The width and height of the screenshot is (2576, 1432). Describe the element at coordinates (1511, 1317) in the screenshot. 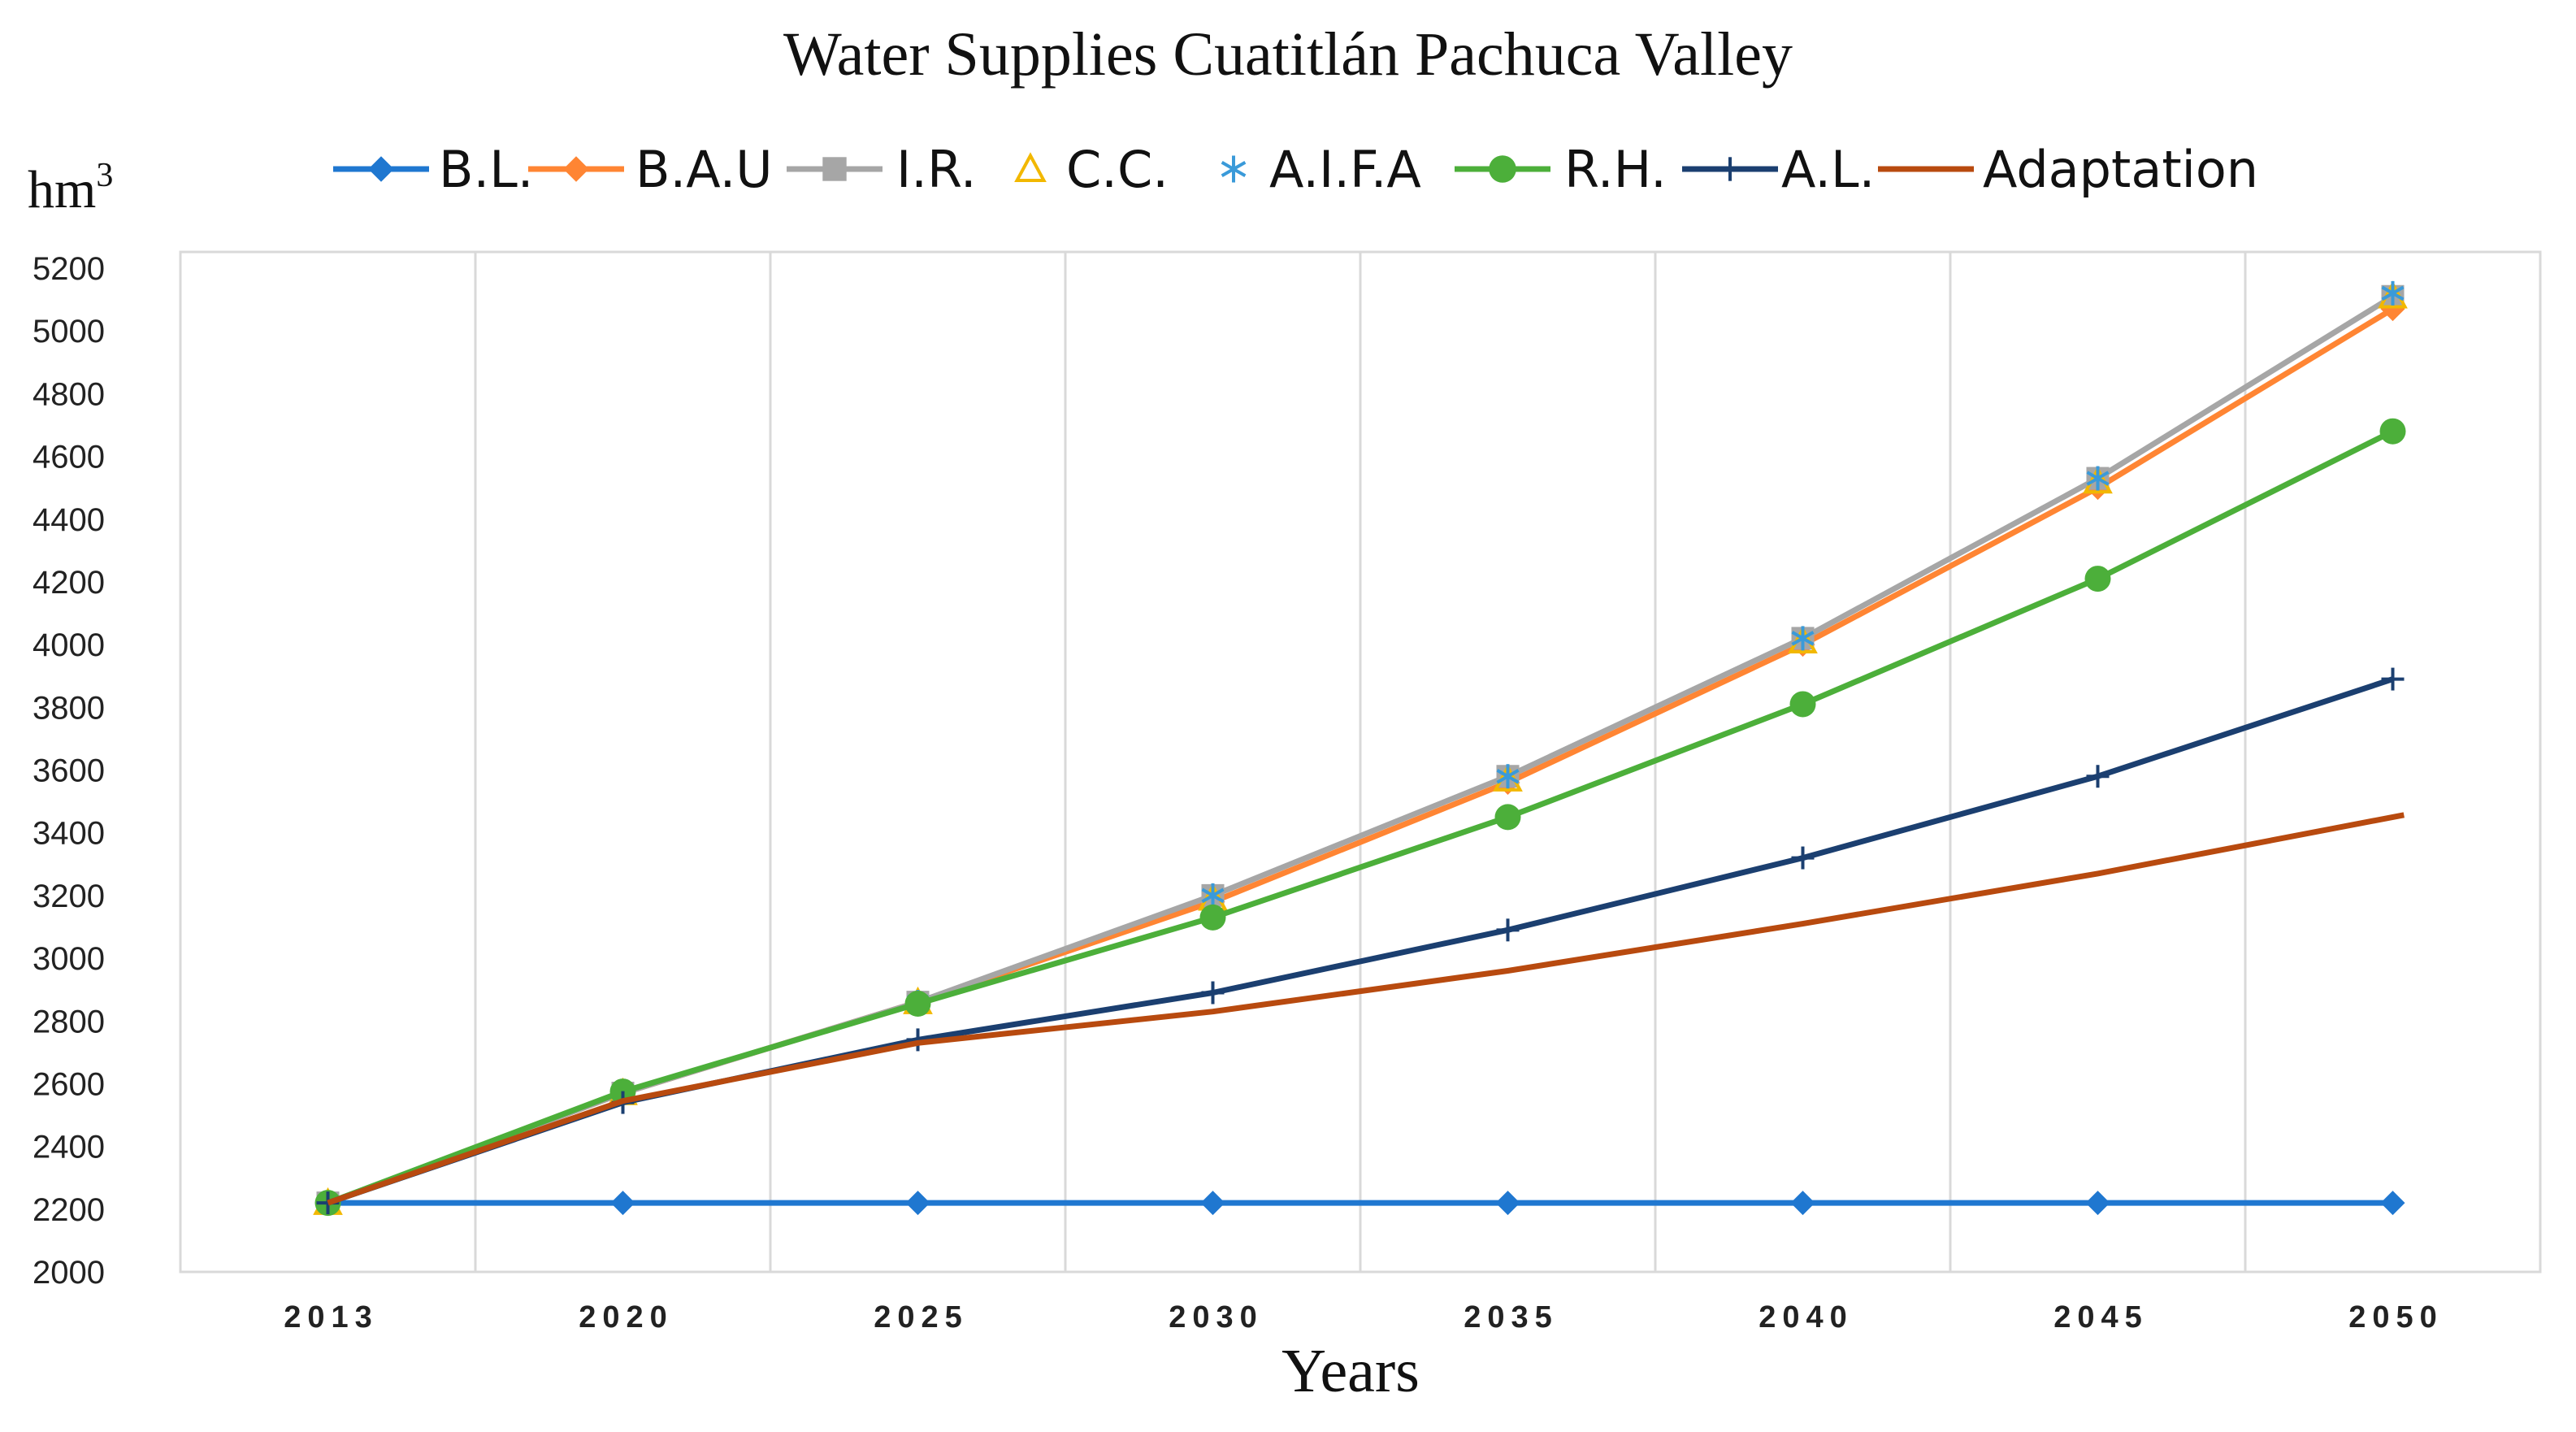

I see `x-tick-label: 2035` at that location.